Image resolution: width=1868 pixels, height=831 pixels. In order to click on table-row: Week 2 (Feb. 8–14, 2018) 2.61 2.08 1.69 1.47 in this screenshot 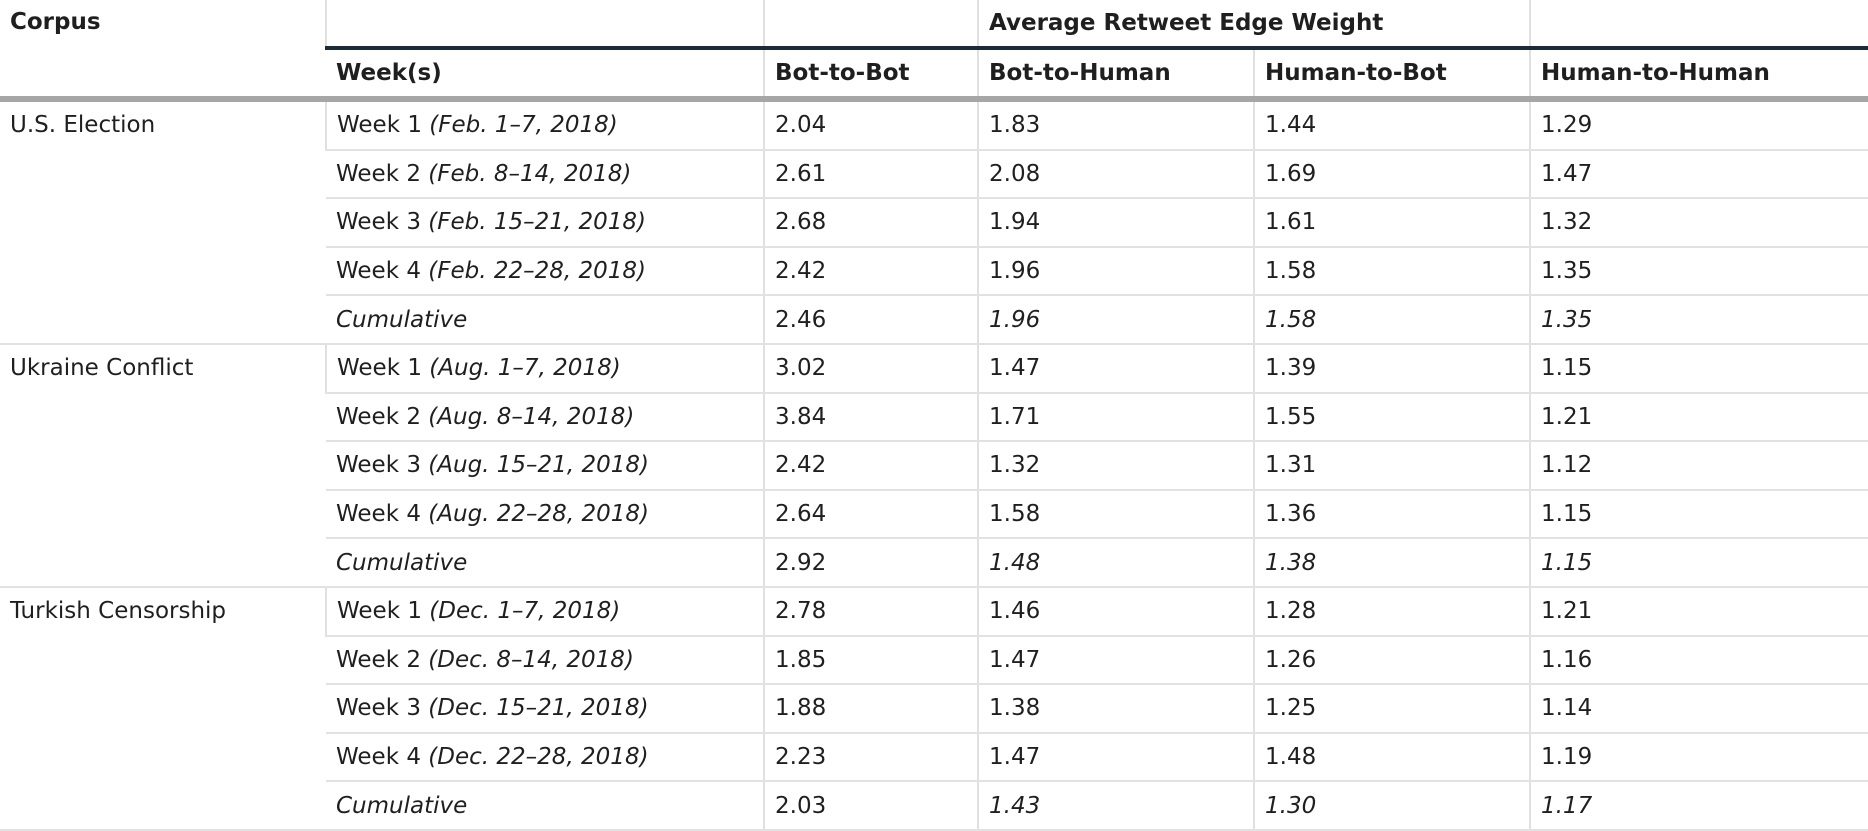, I will do `click(934, 174)`.